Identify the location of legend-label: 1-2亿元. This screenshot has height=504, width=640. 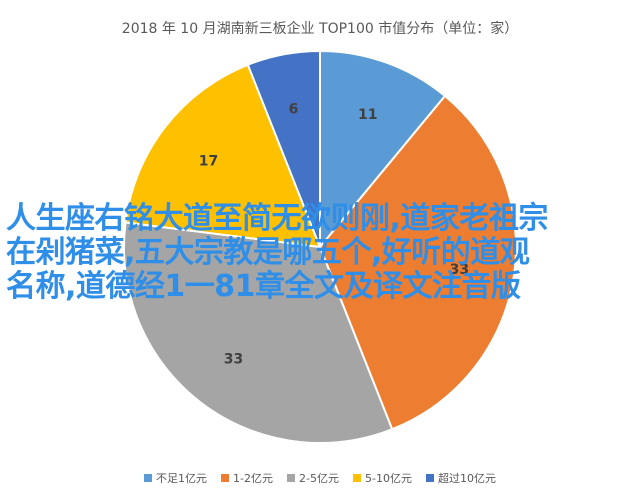
(253, 478).